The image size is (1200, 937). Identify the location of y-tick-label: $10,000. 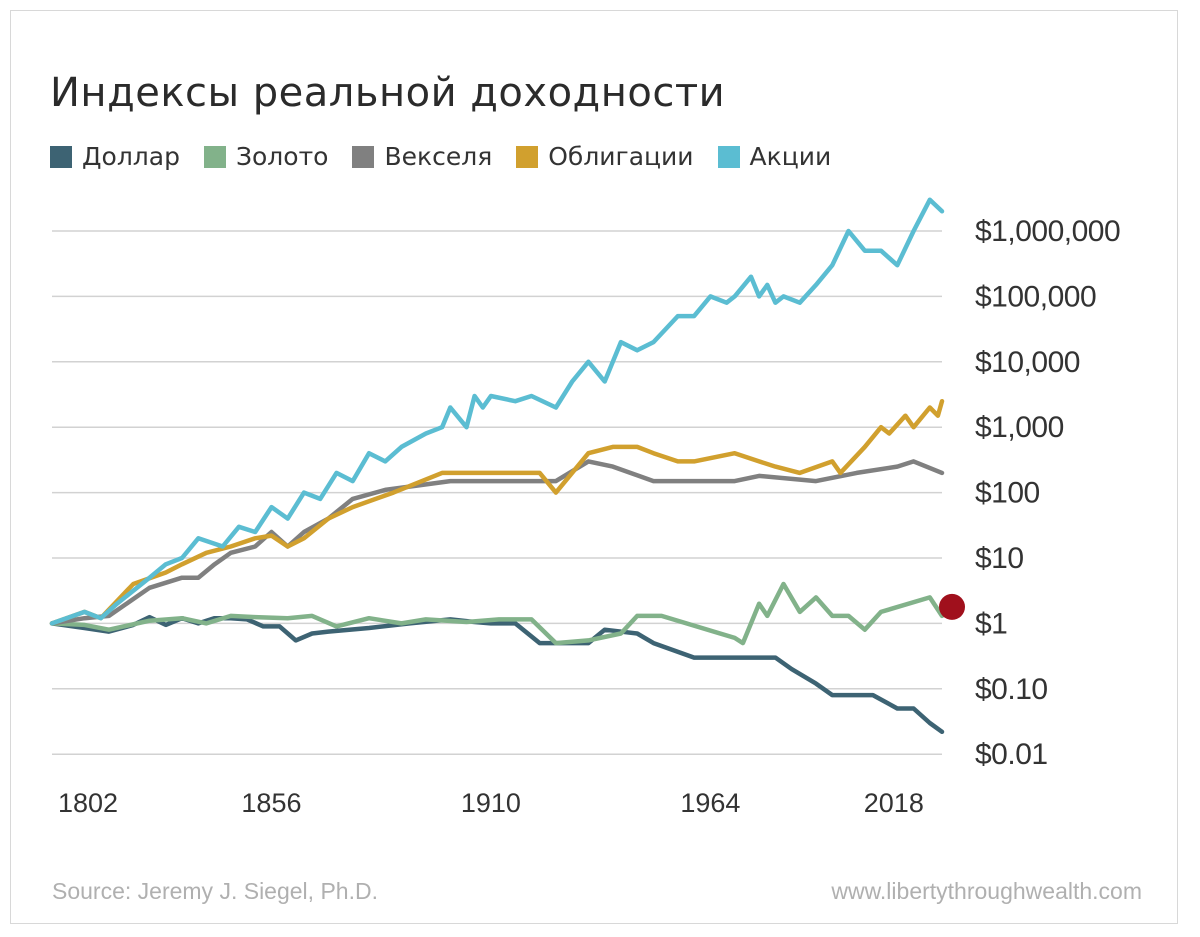
(1027, 362).